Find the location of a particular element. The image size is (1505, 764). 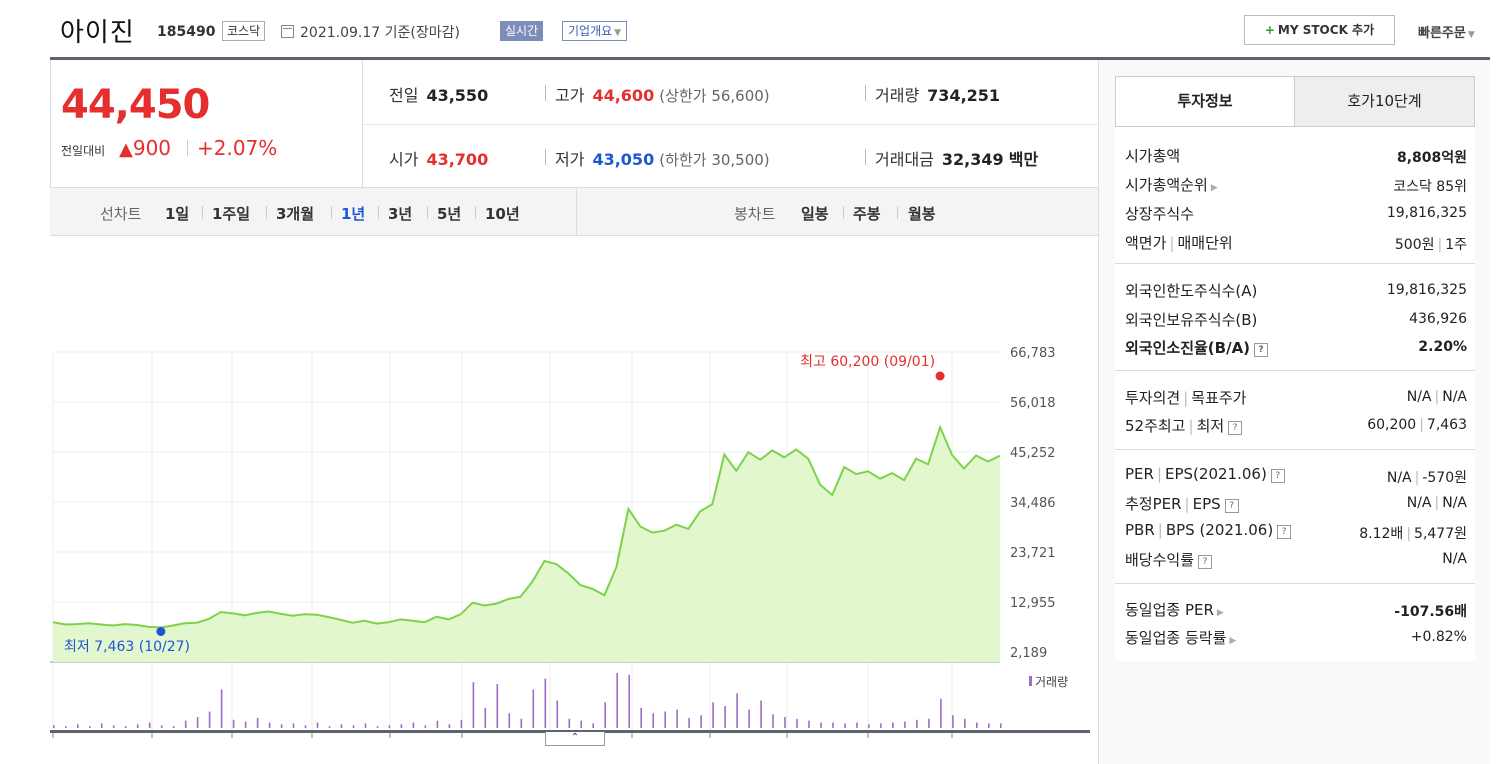

basis-date: 2021.09.17 기준(장마감) is located at coordinates (380, 32).